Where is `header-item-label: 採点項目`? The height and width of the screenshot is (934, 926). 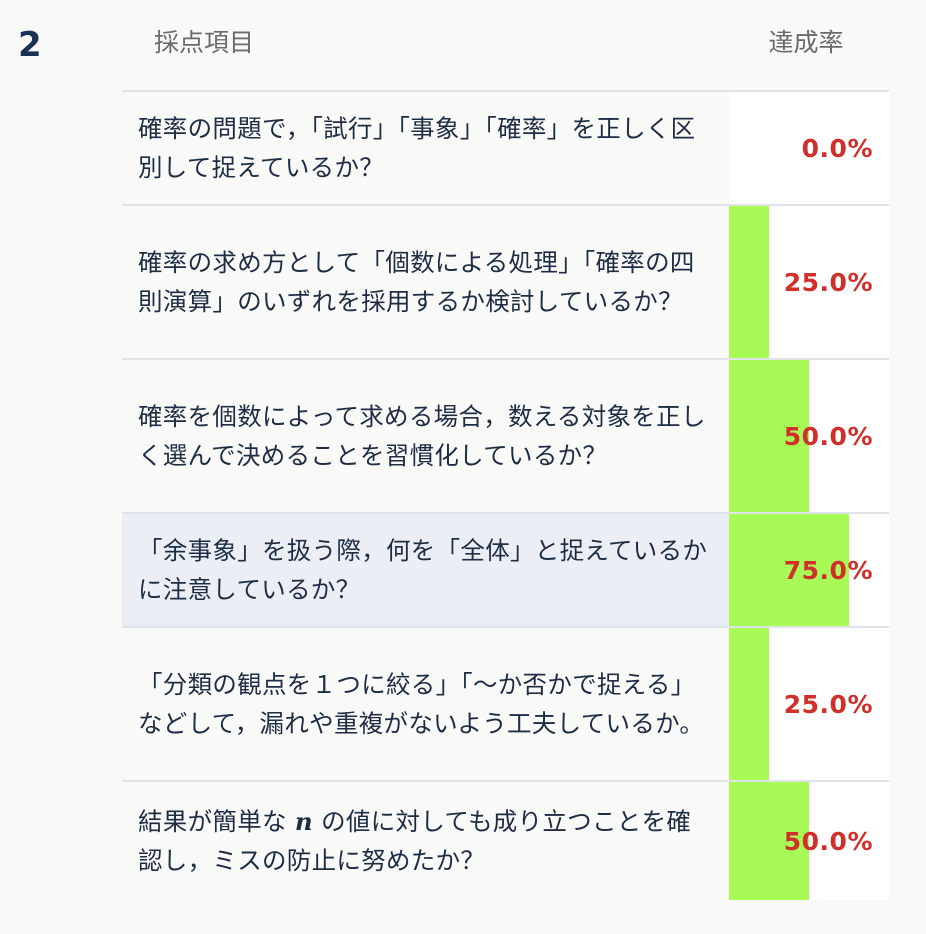
header-item-label: 採点項目 is located at coordinates (204, 42).